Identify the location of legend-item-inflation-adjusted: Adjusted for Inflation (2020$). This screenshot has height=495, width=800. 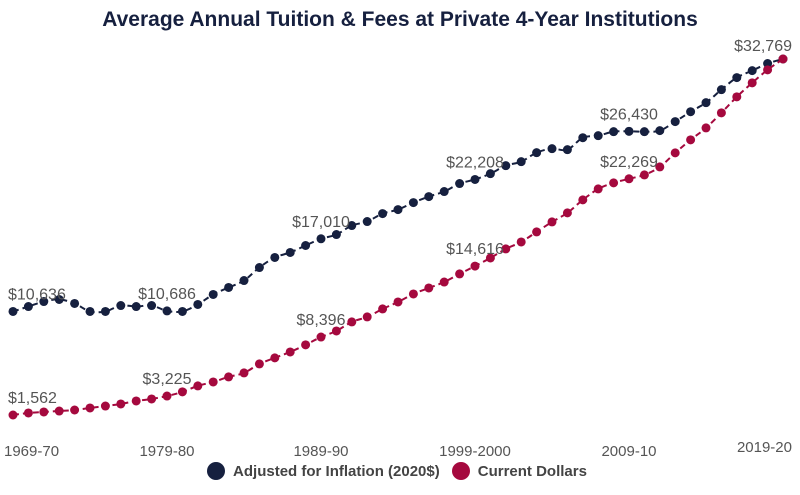
(323, 471).